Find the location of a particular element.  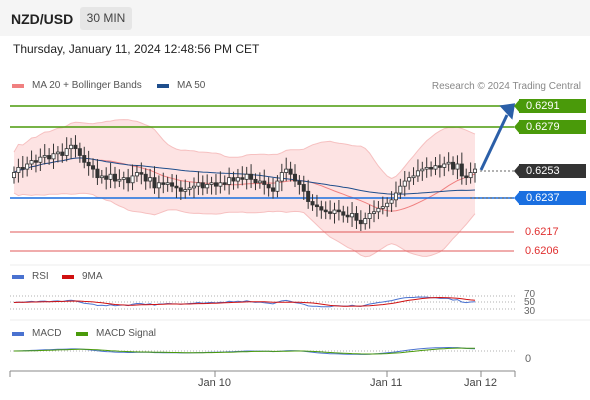

s2-price-label: 0.6206 is located at coordinates (542, 251).